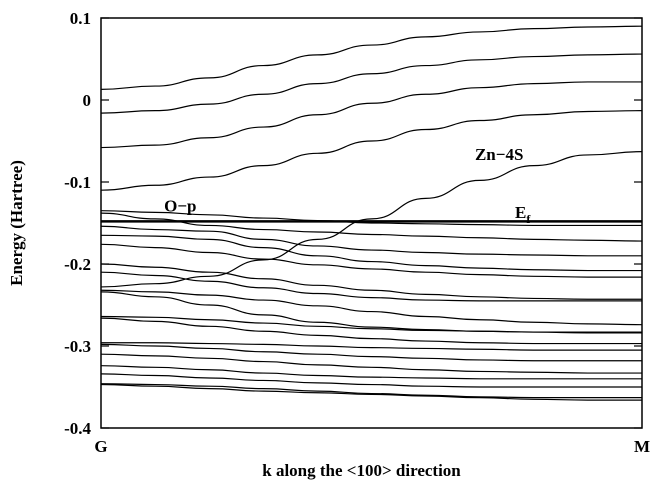 Image resolution: width=657 pixels, height=485 pixels. I want to click on x-axis-label: k along the <100> direction, so click(361, 470).